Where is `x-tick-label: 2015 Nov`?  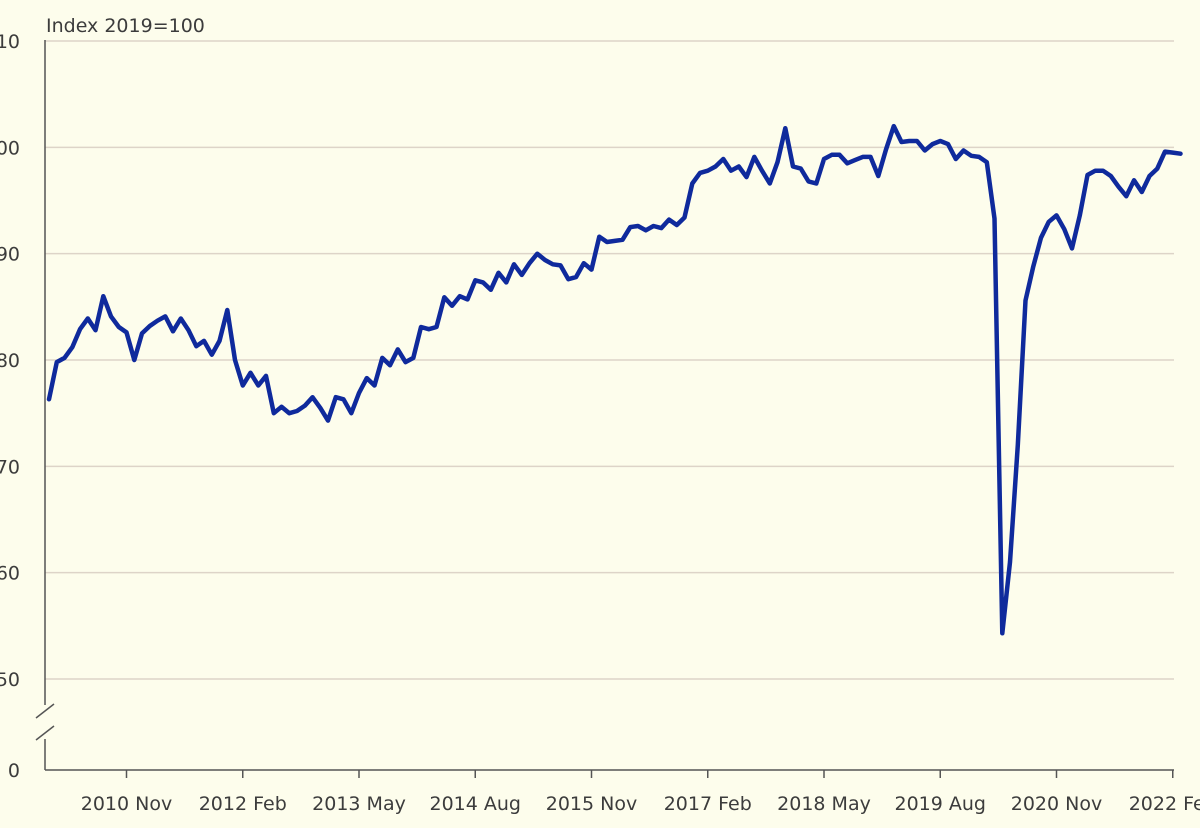
x-tick-label: 2015 Nov is located at coordinates (591, 804).